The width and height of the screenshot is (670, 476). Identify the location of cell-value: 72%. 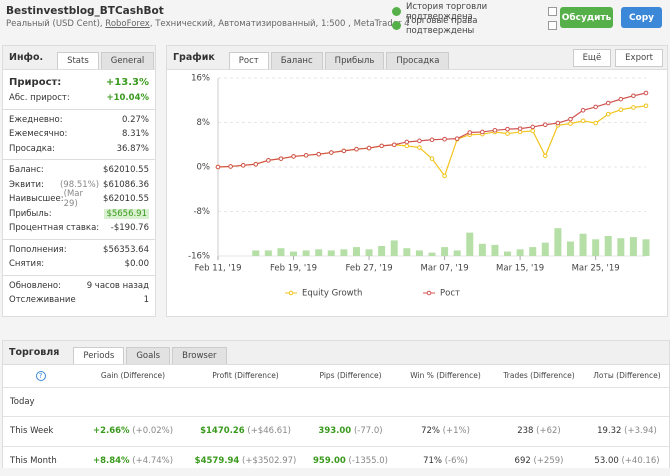
(430, 431).